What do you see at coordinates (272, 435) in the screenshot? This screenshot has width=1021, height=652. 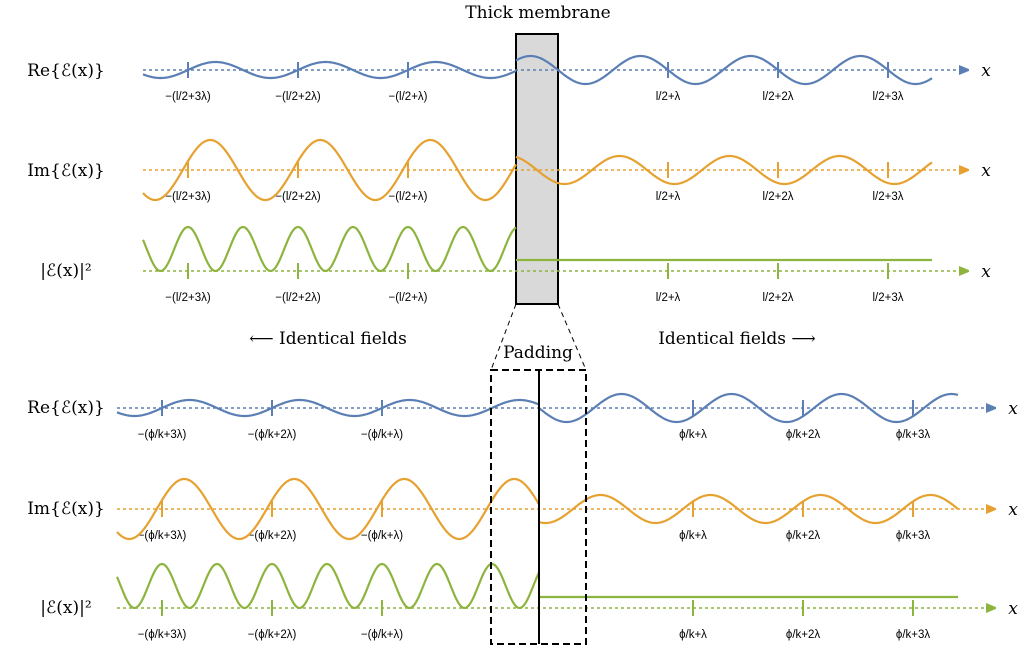 I see `tick-label-re: −(ϕ/k+2λ)` at bounding box center [272, 435].